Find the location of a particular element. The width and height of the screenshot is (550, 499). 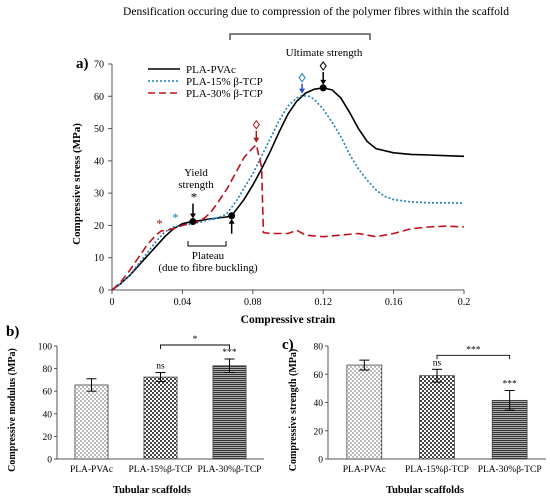

yield-strength-label-line2: strength is located at coordinates (196, 185).